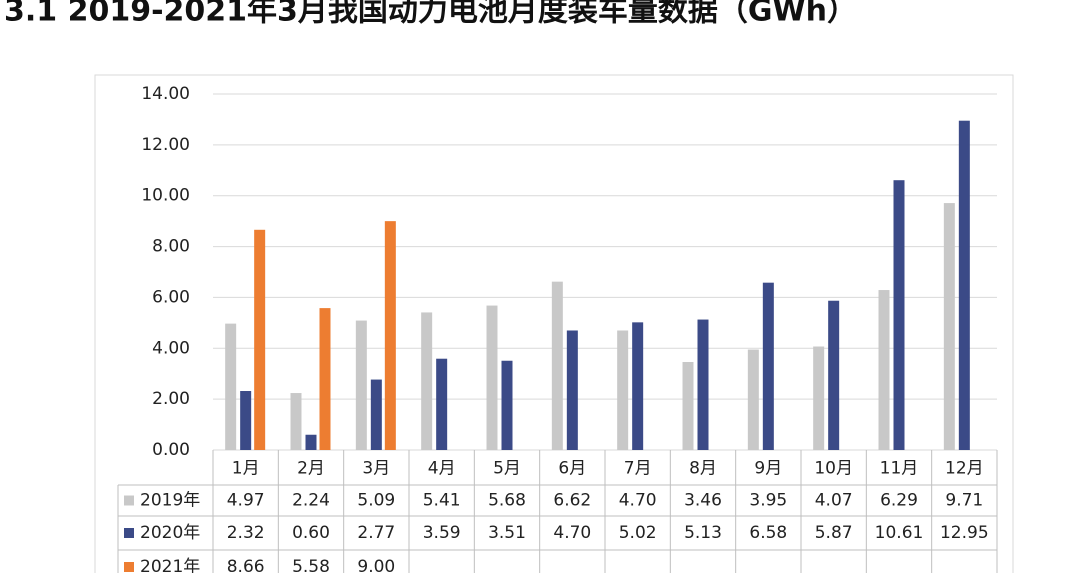  Describe the element at coordinates (833, 469) in the screenshot. I see `x-tick-label: 10月` at that location.